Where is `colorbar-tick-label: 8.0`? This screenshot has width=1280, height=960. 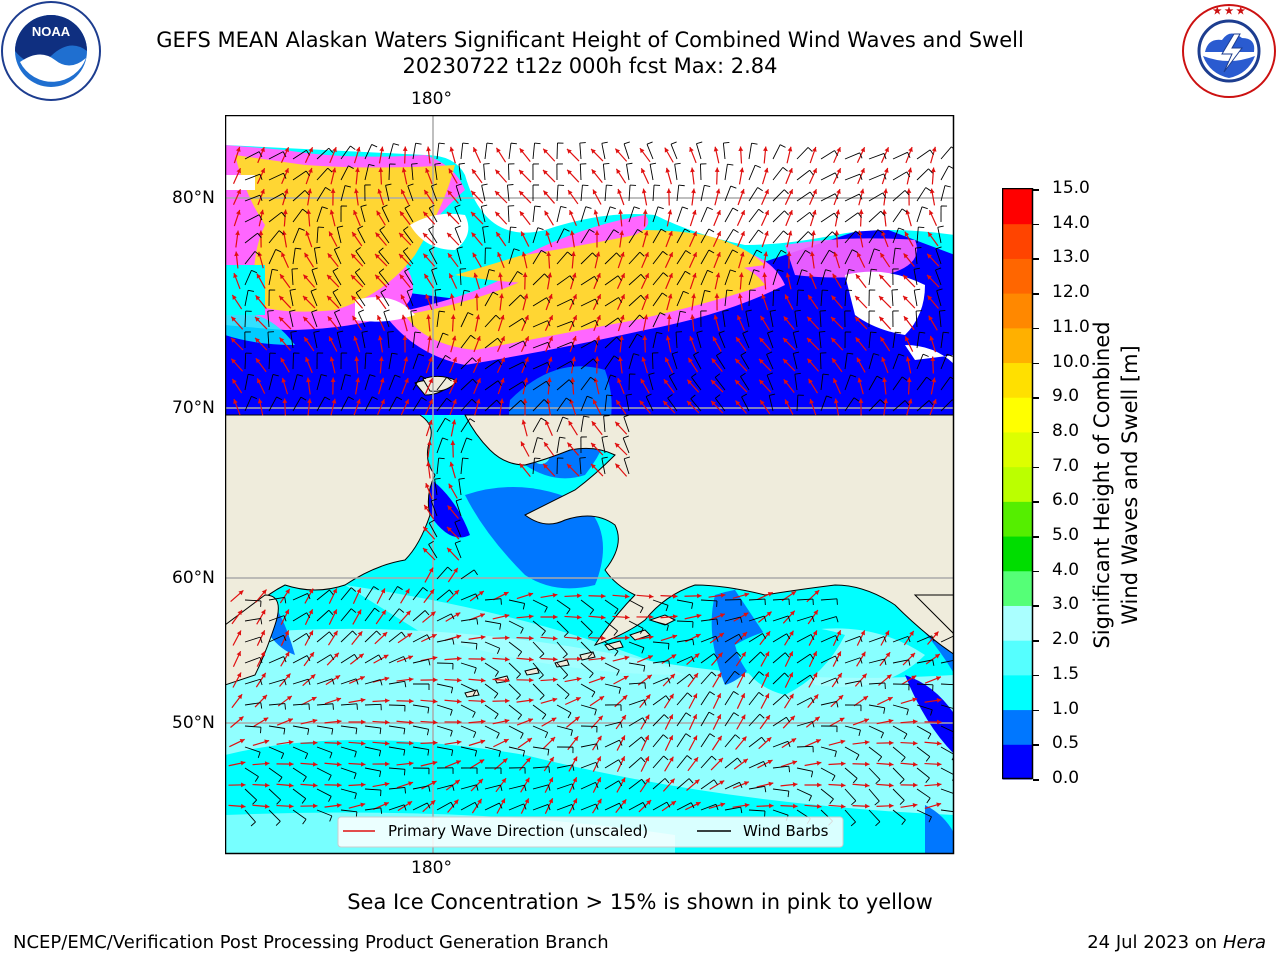
colorbar-tick-label: 8.0 is located at coordinates (1066, 430).